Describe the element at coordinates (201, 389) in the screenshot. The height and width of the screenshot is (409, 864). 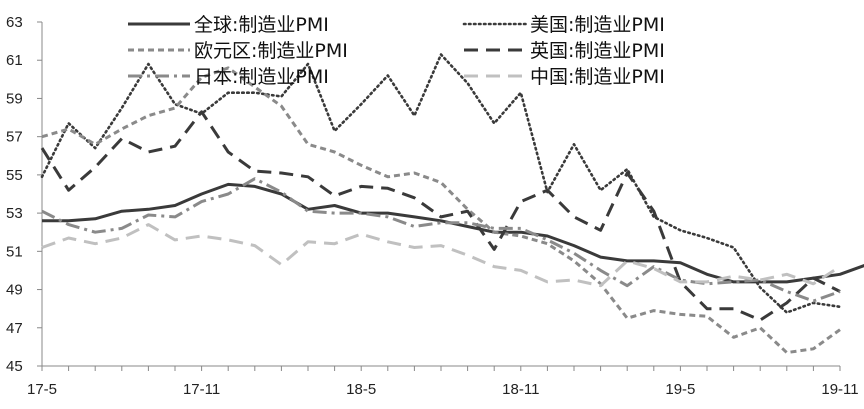
I see `x-tick-label: 17-11` at that location.